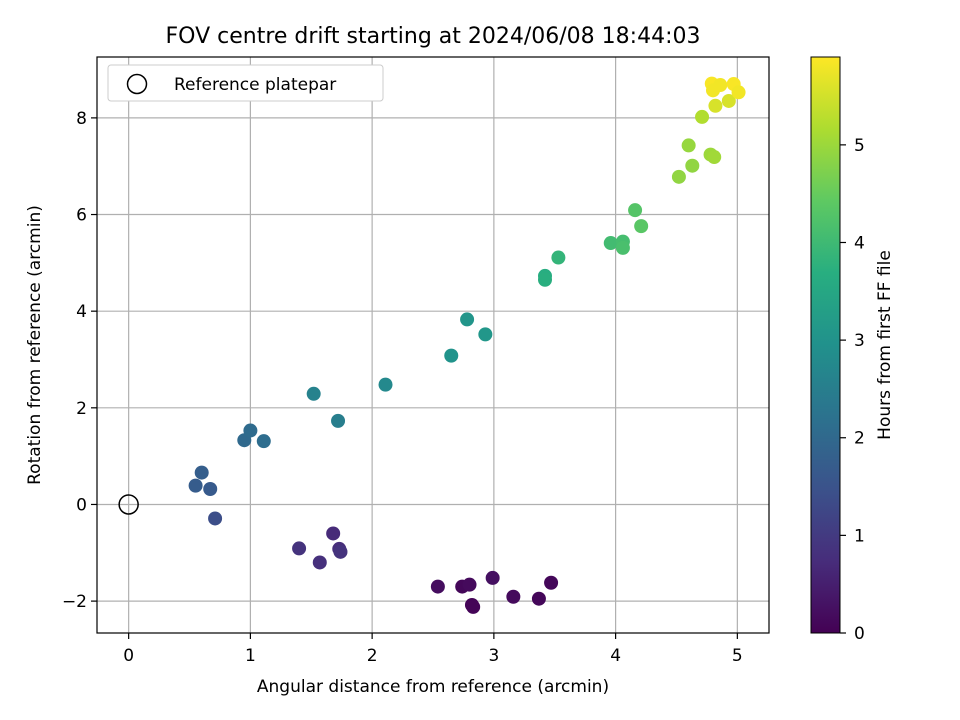 Image resolution: width=960 pixels, height=720 pixels. Describe the element at coordinates (81, 409) in the screenshot. I see `y-tick-label: 2` at that location.